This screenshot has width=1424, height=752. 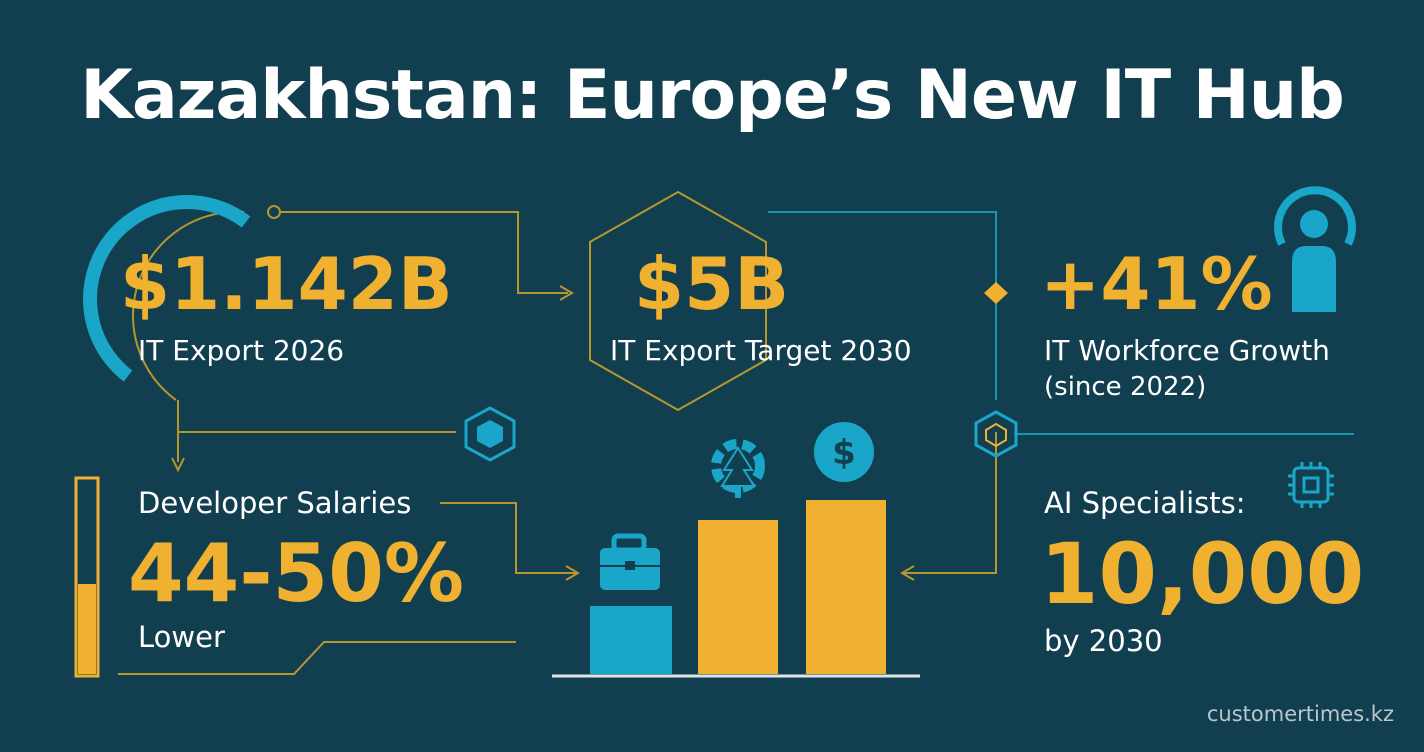 What do you see at coordinates (712, 284) in the screenshot?
I see `export-target-value: $5B` at bounding box center [712, 284].